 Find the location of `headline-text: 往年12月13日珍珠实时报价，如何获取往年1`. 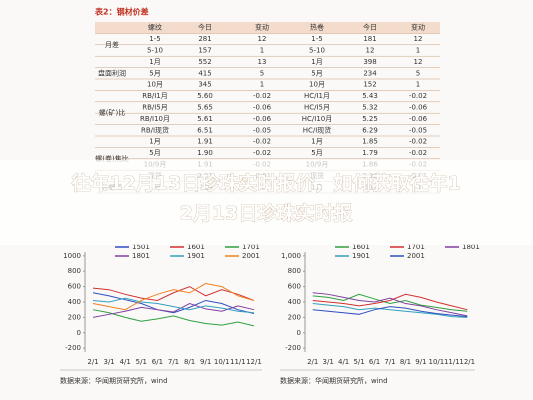

headline-text: 往年12月13日珍珠实时报价，如何获取往年1 is located at coordinates (265, 183).